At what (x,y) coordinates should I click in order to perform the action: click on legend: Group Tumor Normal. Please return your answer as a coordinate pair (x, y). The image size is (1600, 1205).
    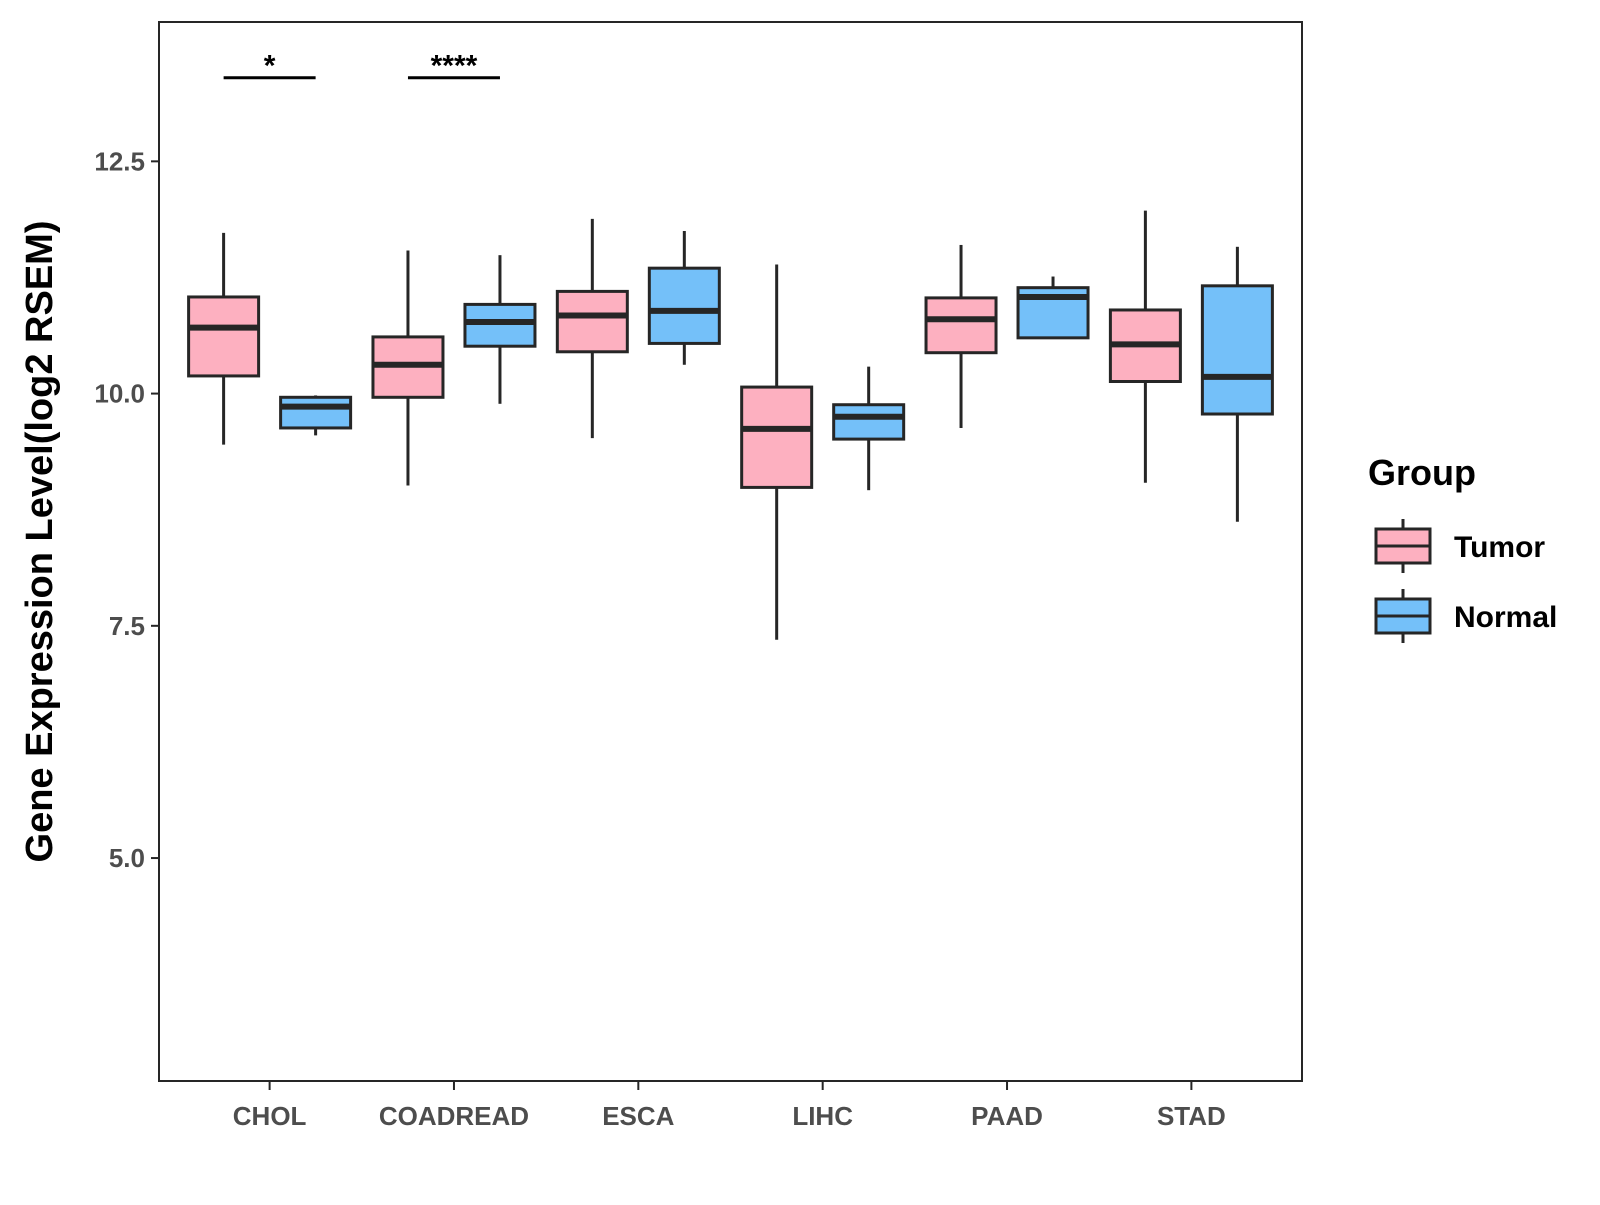
    Looking at the image, I should click on (1462, 547).